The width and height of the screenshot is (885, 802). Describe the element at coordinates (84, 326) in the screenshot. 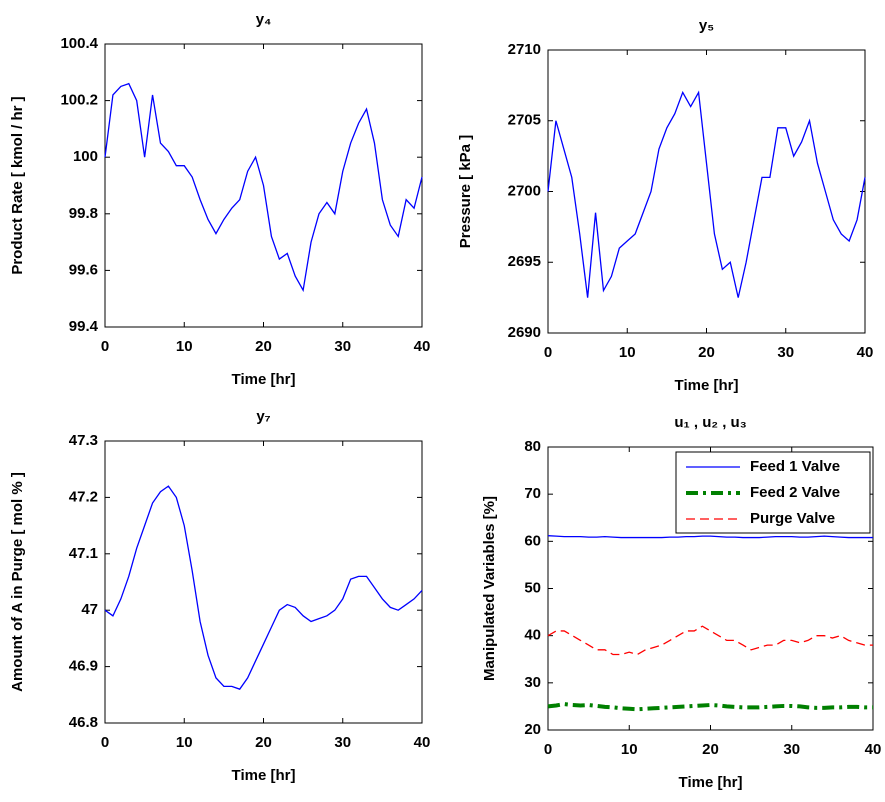

I see `y-tick-label: 99.4` at that location.